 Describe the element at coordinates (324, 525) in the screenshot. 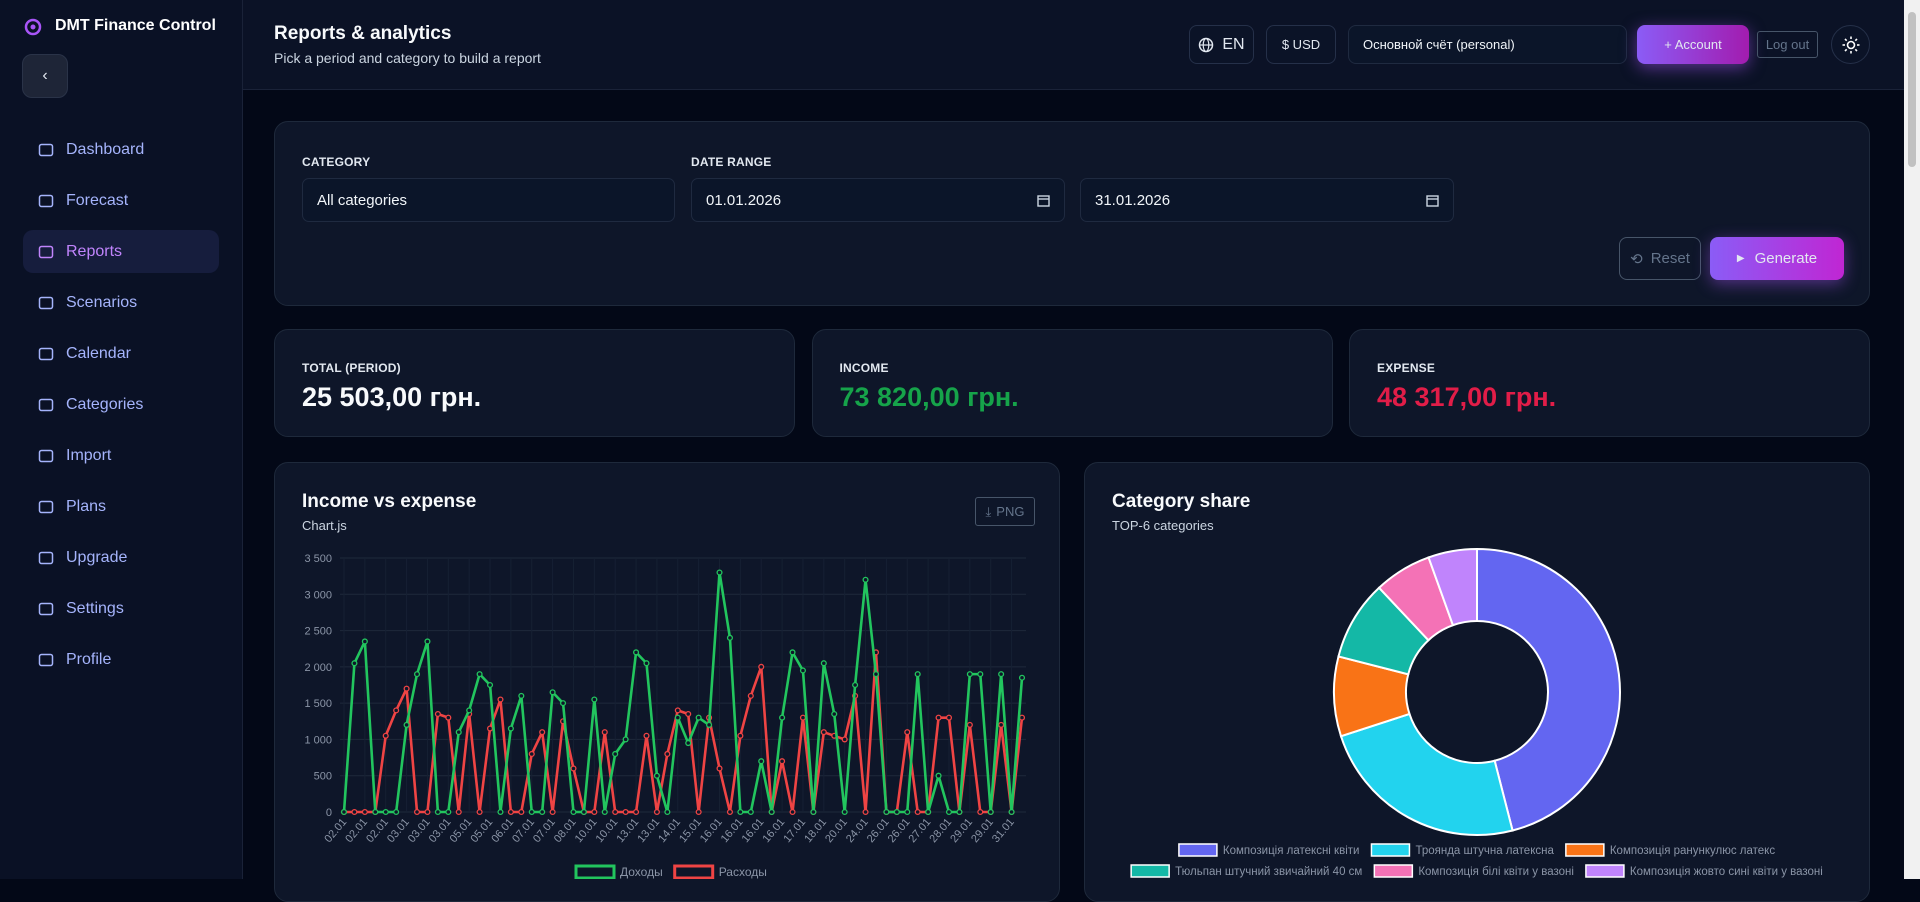

I see `chart-subtitle: Chart.js` at that location.